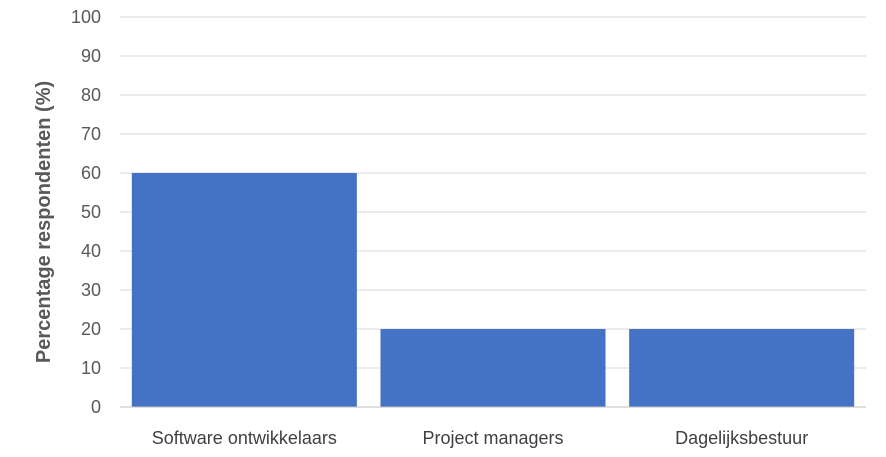  Describe the element at coordinates (91, 368) in the screenshot. I see `y-tick-label: 10` at that location.